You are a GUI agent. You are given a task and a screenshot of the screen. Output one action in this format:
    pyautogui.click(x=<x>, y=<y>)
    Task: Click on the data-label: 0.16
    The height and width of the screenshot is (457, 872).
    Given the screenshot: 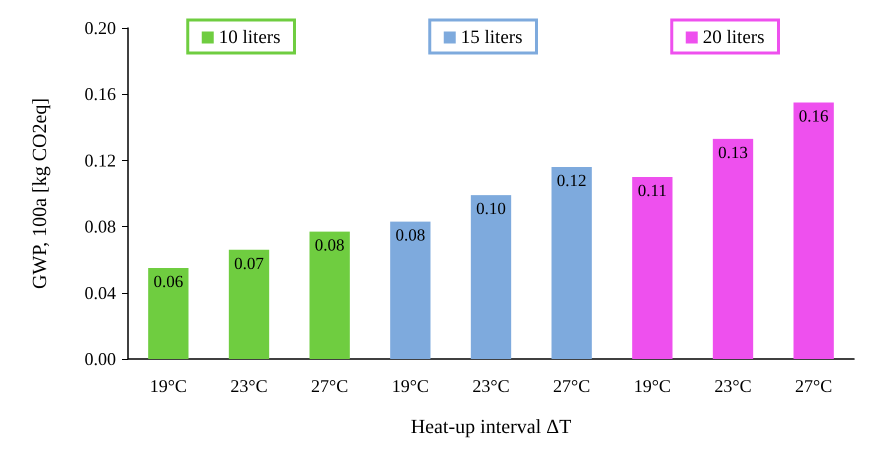 What is the action you would take?
    pyautogui.click(x=813, y=116)
    